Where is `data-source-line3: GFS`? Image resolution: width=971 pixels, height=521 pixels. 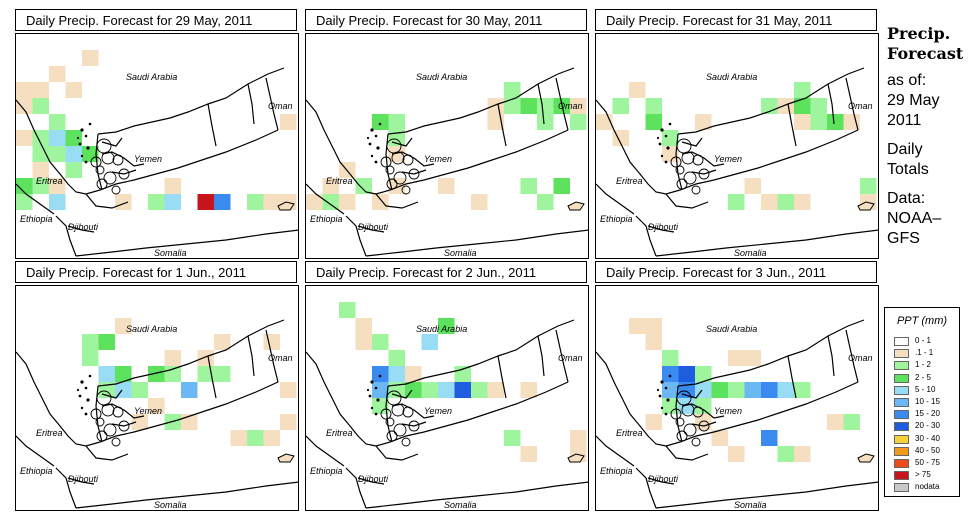
data-source-line3: GFS is located at coordinates (903, 238).